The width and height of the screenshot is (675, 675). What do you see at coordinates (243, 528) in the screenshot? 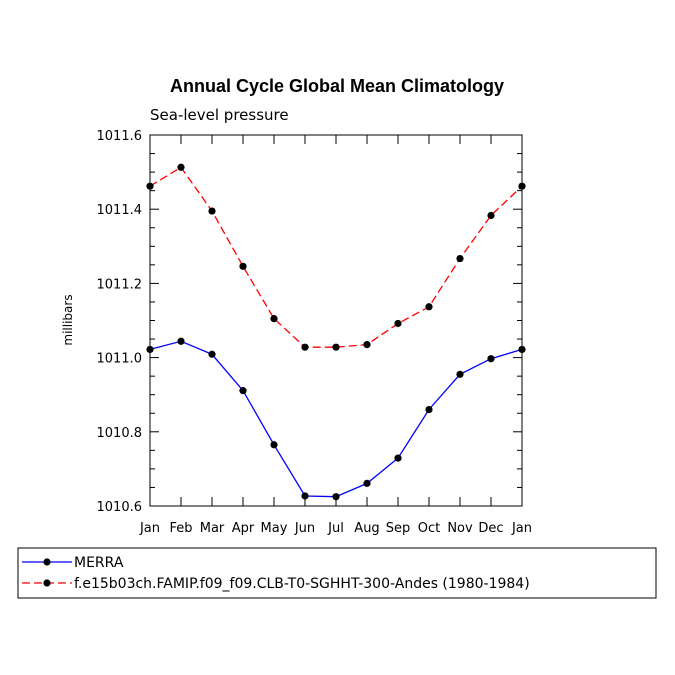
I see `x-tick-label: Apr` at bounding box center [243, 528].